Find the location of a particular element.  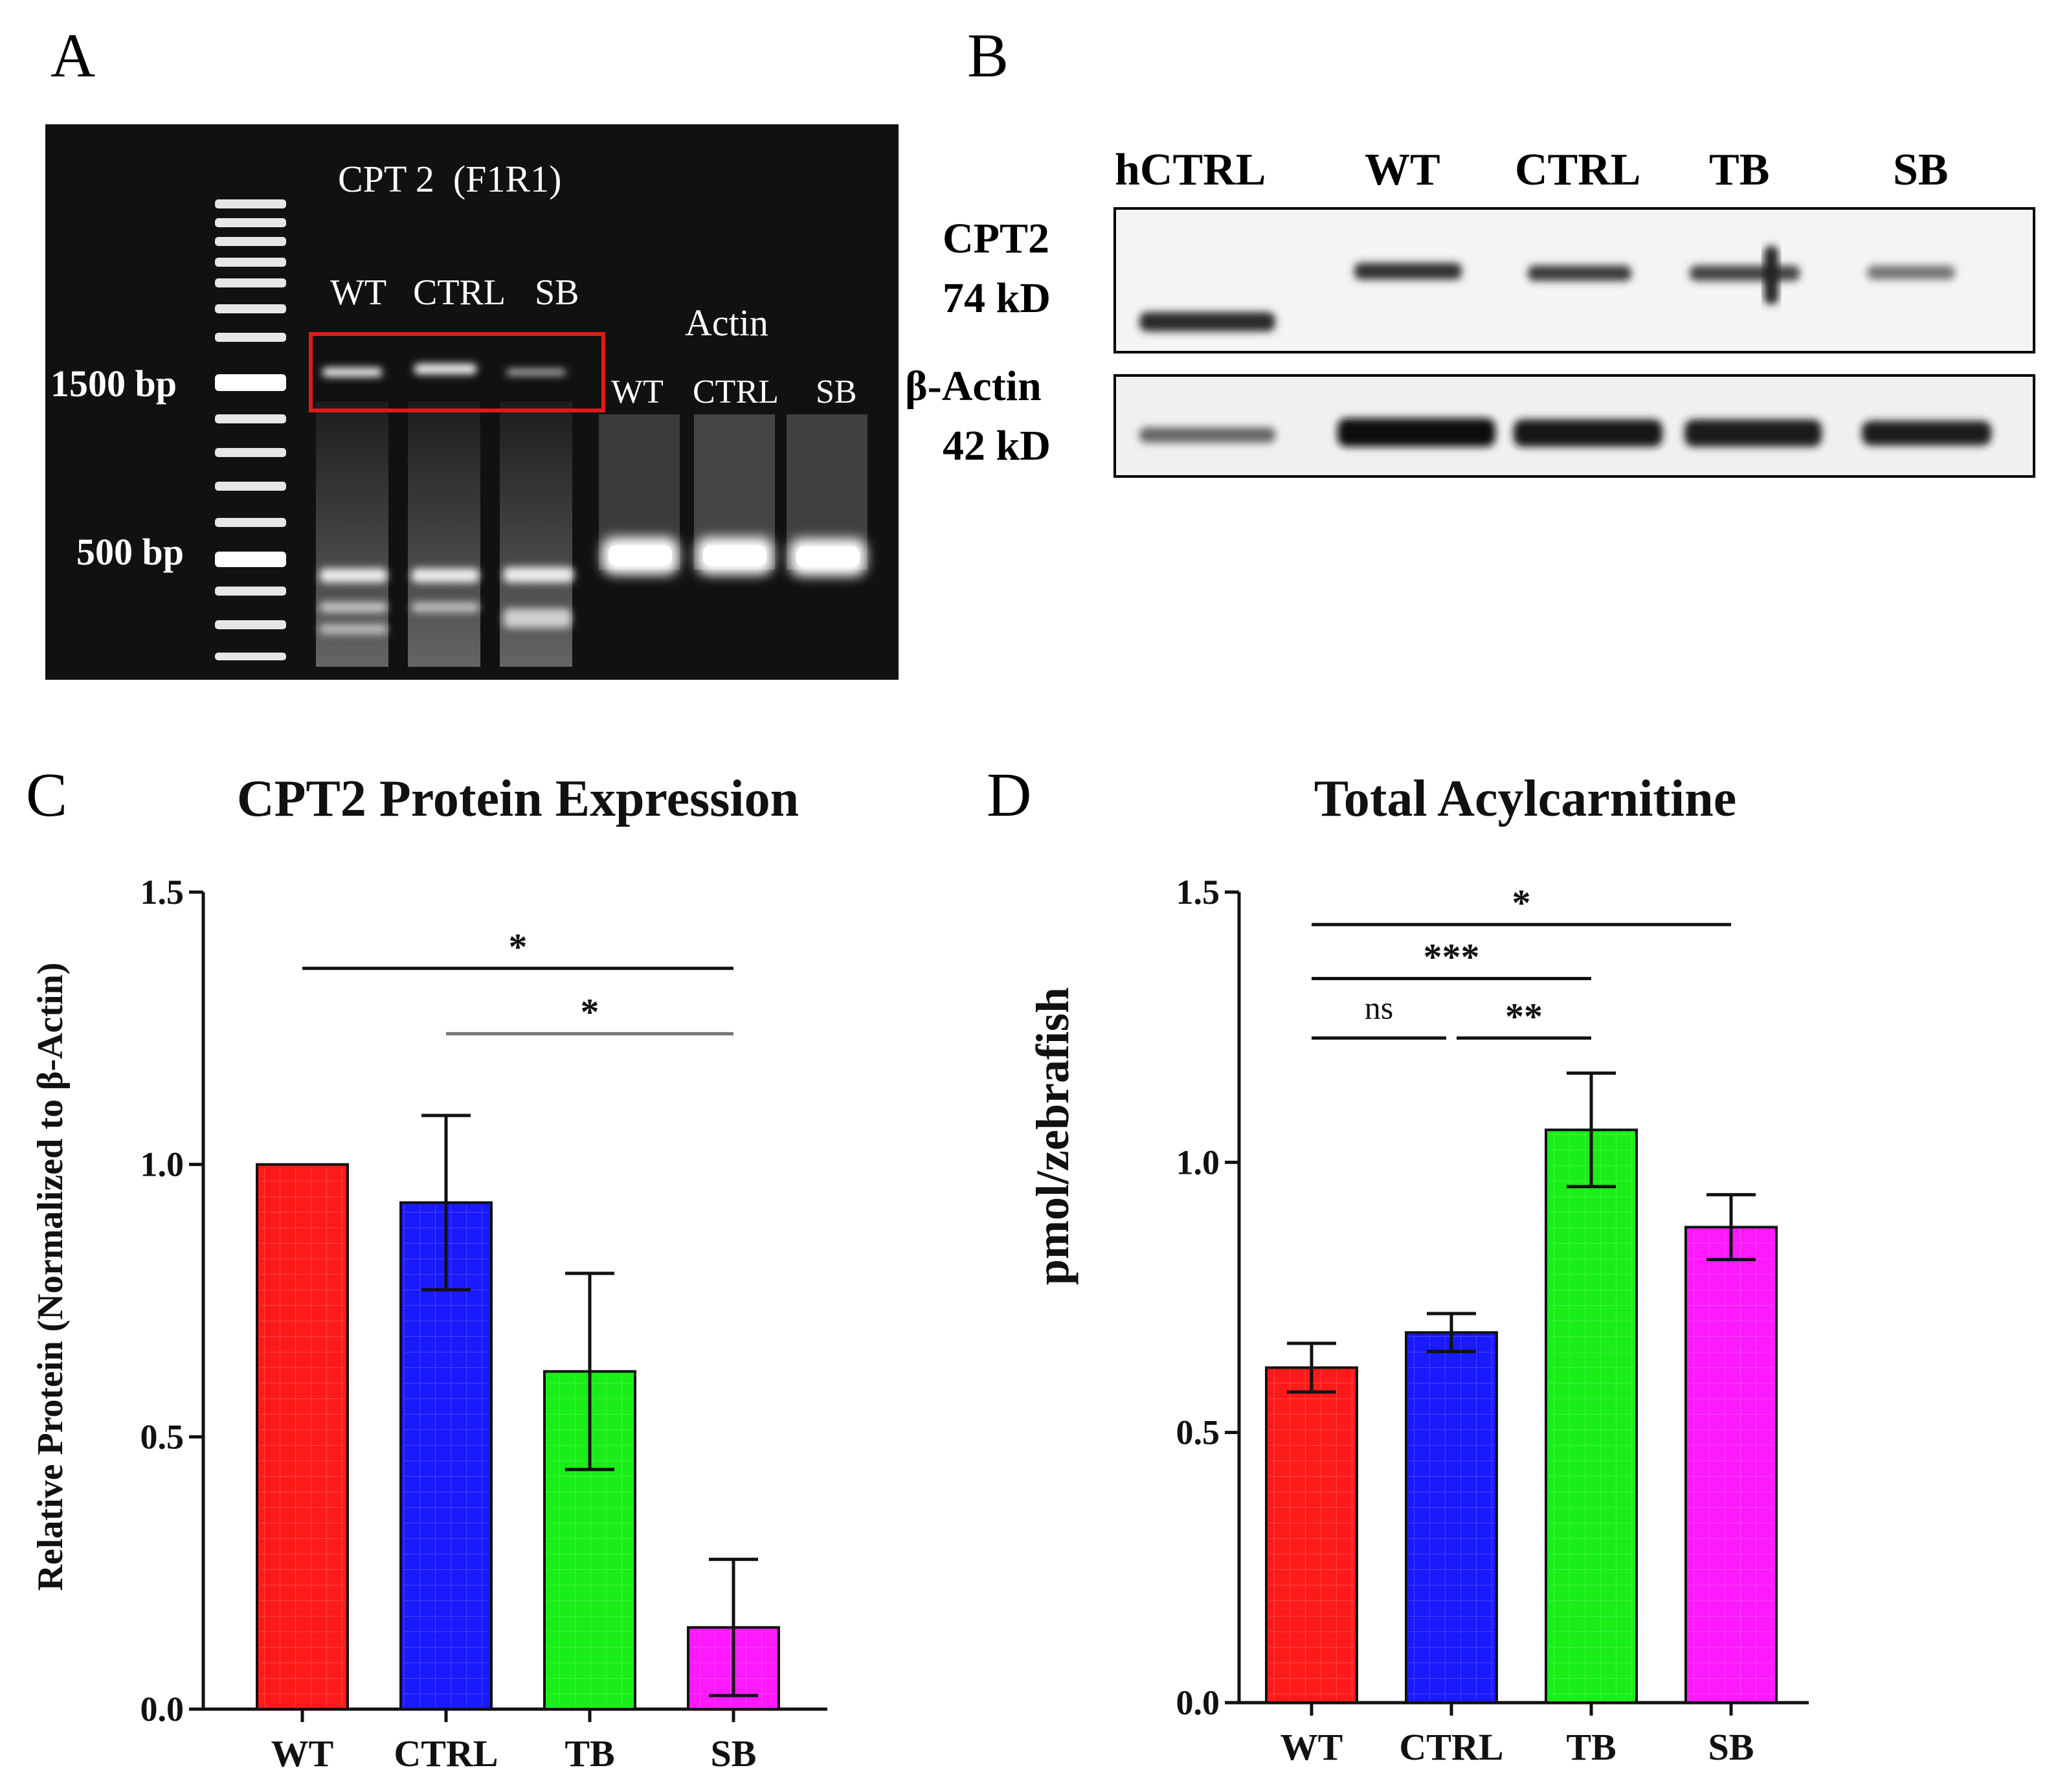

actin-kd-label: 42 kD is located at coordinates (997, 445).